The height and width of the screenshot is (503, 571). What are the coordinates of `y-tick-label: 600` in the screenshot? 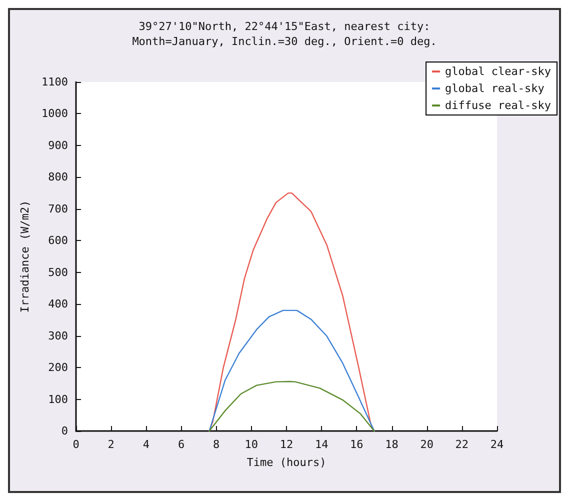 It's located at (58, 241).